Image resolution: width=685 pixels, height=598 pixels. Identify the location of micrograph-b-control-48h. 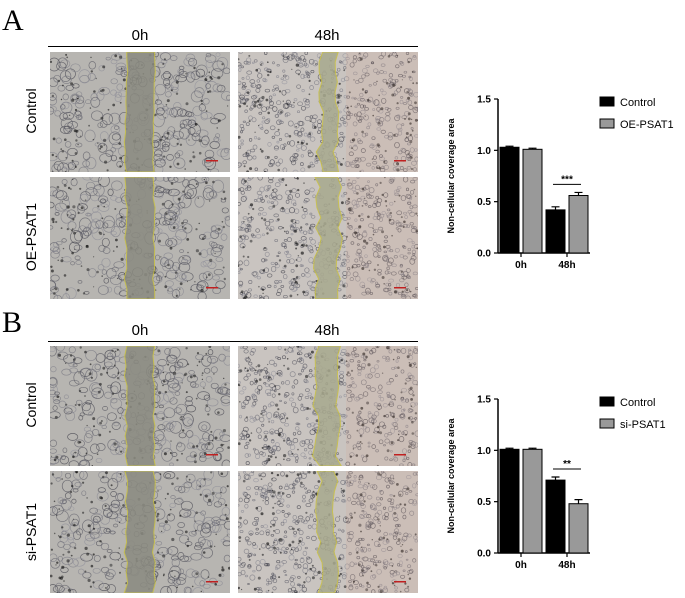
(328, 406).